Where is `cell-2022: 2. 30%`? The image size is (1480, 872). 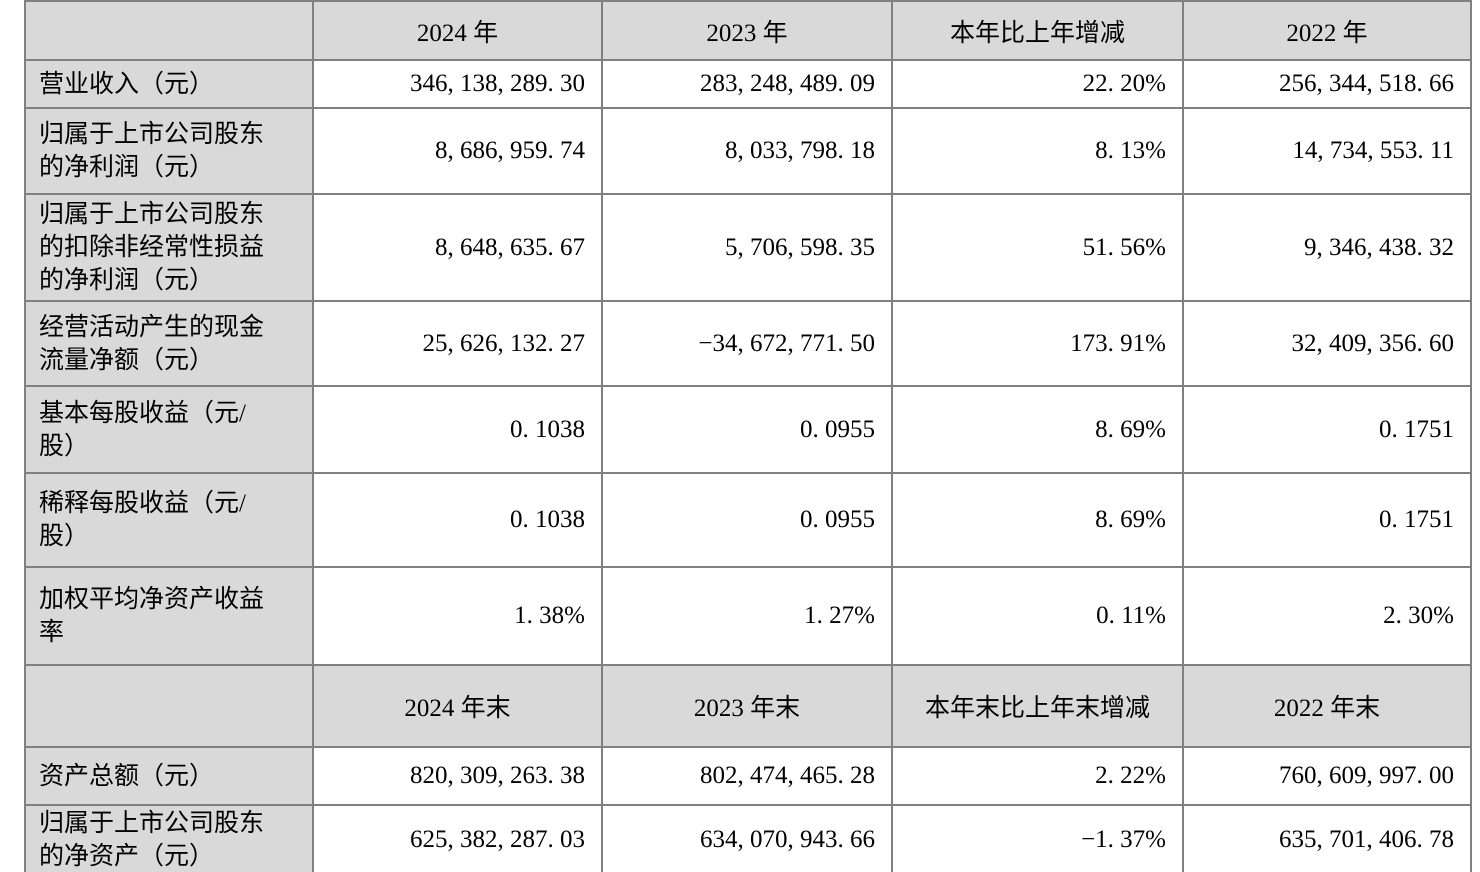
cell-2022: 2. 30% is located at coordinates (1327, 616).